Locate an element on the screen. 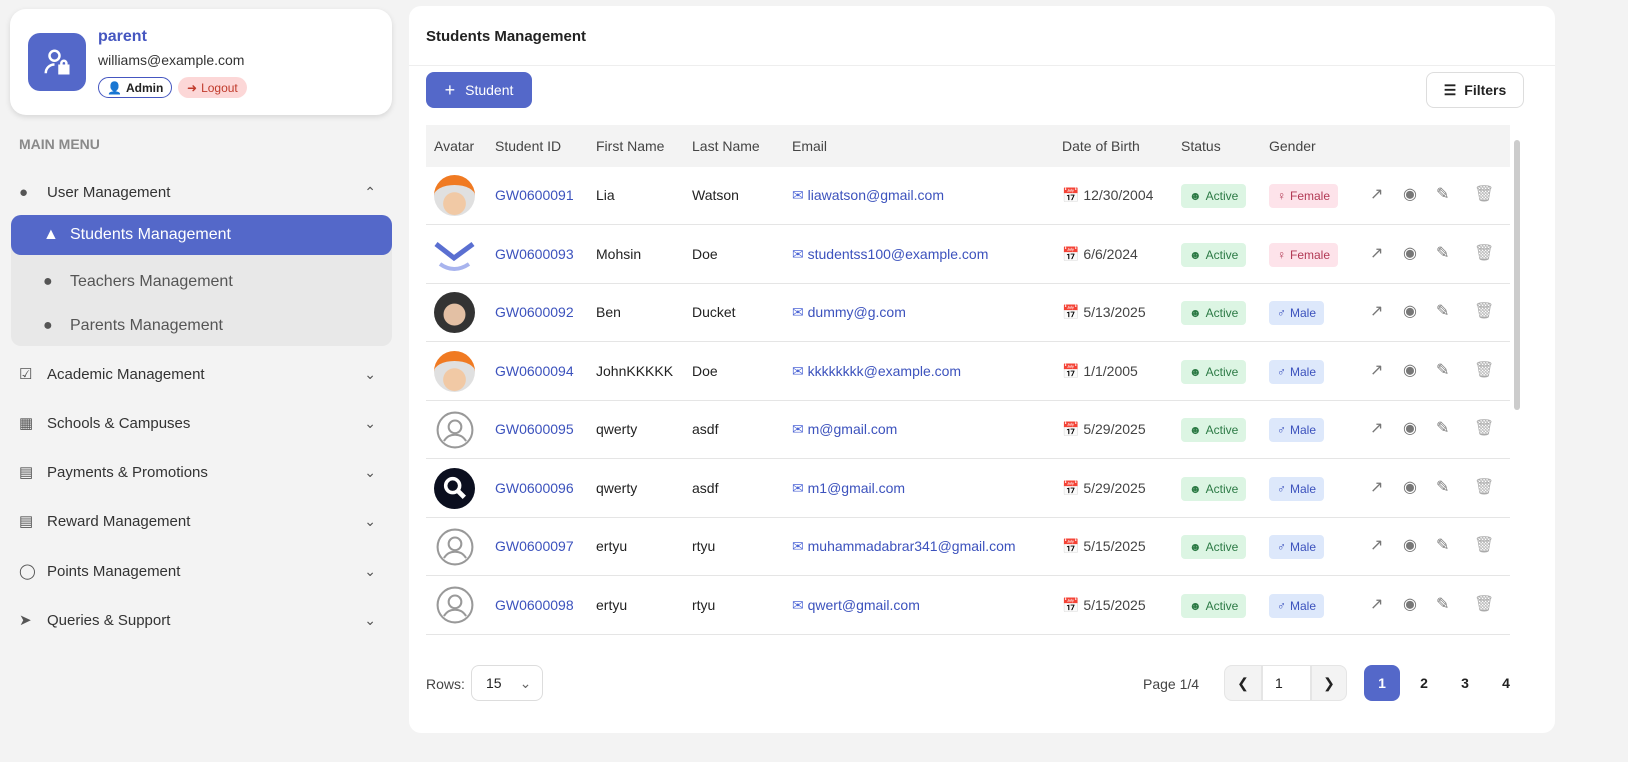  next-page-button: ❯ is located at coordinates (1329, 683).